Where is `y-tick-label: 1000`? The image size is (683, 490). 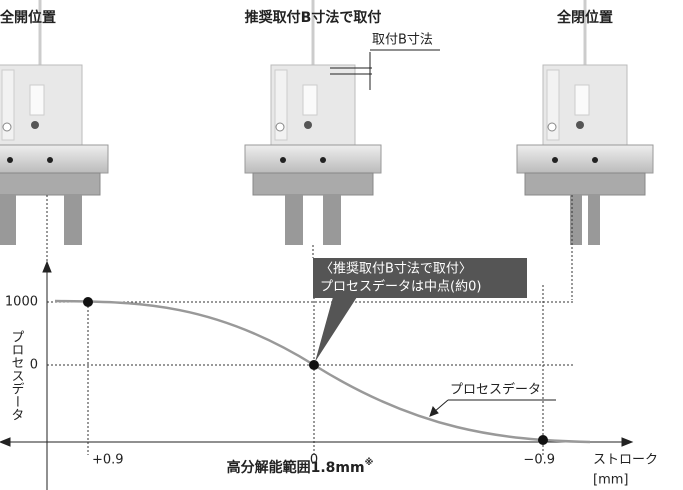 y-tick-label: 1000 is located at coordinates (21, 302).